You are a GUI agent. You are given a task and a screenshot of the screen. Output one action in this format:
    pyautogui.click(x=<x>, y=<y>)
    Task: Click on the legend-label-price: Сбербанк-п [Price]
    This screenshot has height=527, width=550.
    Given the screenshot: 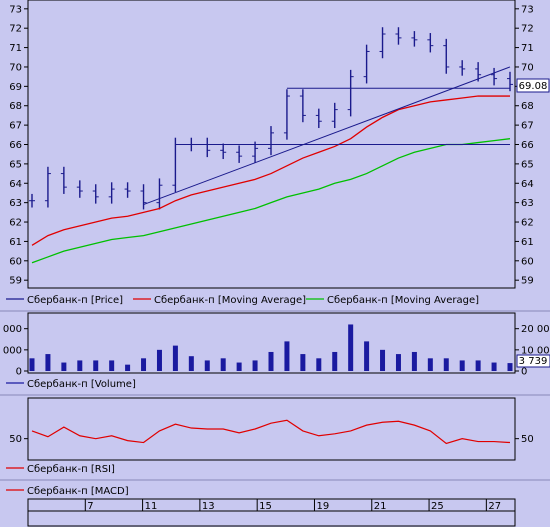 What is the action you would take?
    pyautogui.click(x=75, y=300)
    